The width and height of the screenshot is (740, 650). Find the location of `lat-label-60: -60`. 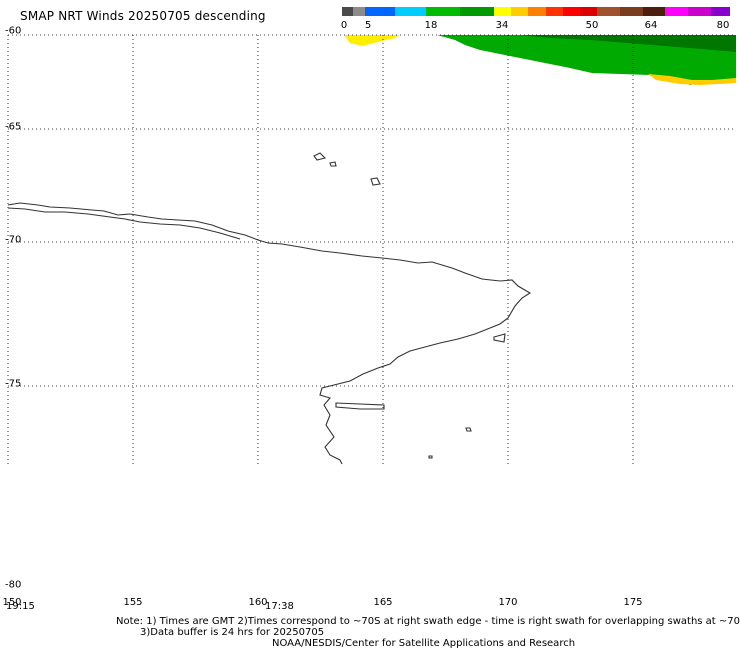

lat-label-60: -60 is located at coordinates (13, 31).